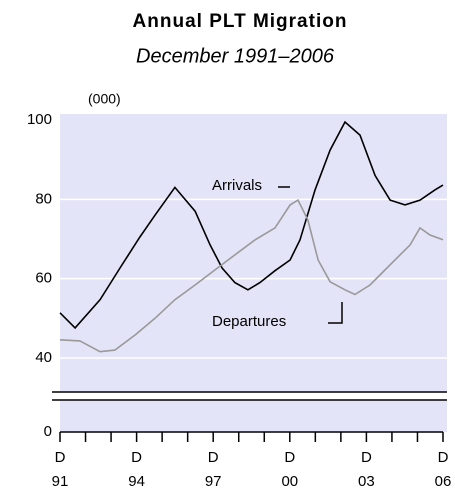  Describe the element at coordinates (290, 469) in the screenshot. I see `x-tick-label: D 00` at that location.